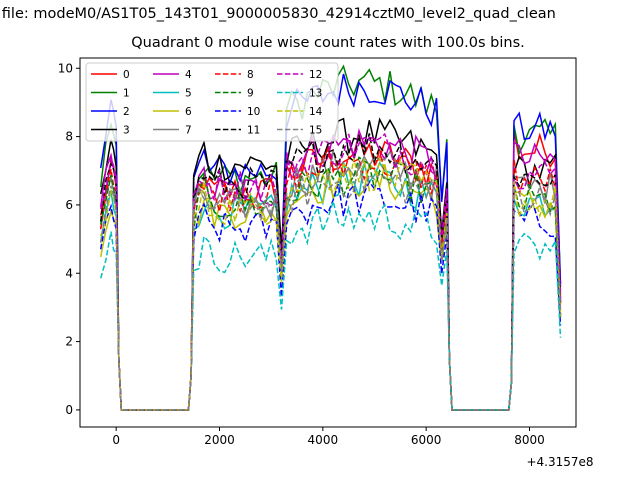 This screenshot has width=640, height=480. What do you see at coordinates (250, 75) in the screenshot?
I see `legend-label: 8` at bounding box center [250, 75].